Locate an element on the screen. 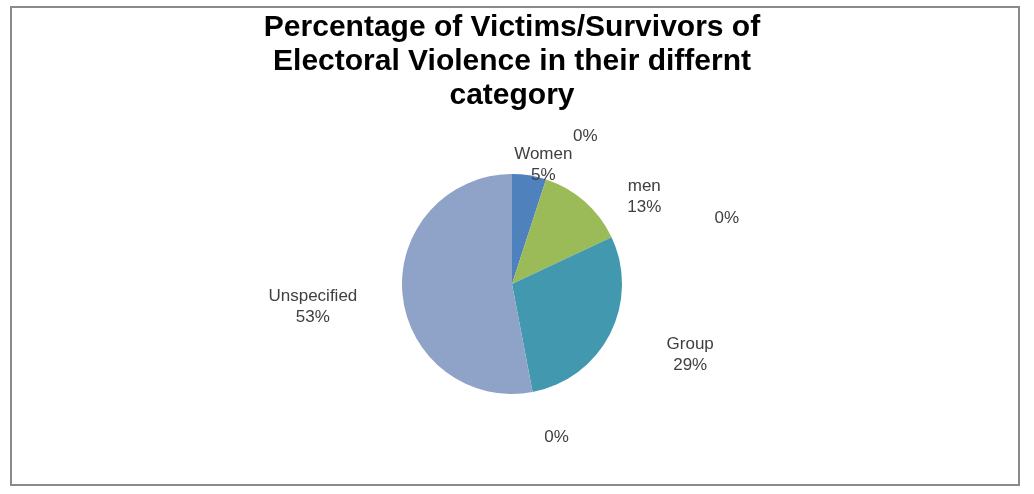 The width and height of the screenshot is (1034, 494). data-label: 29% is located at coordinates (690, 364).